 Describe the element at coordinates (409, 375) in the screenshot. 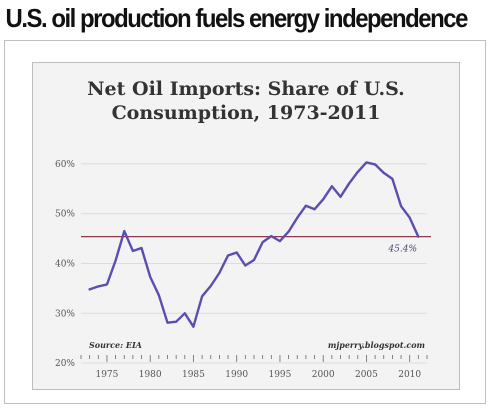

I see `x-tick-label: 2010` at that location.